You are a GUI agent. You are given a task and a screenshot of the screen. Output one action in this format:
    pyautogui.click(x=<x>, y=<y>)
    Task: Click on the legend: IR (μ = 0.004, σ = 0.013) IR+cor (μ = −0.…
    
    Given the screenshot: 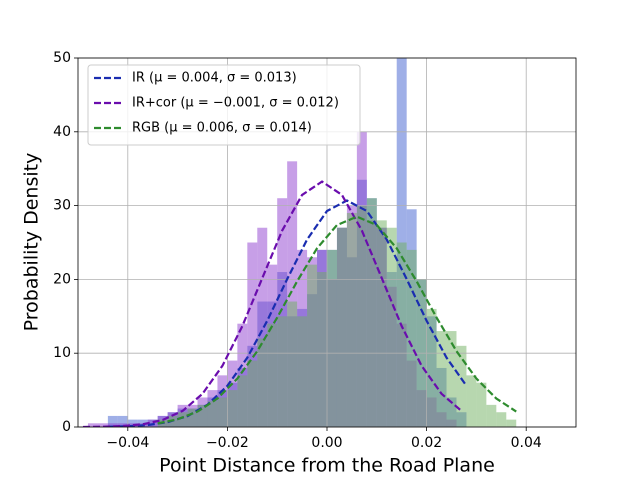 What is the action you would take?
    pyautogui.click(x=224, y=105)
    